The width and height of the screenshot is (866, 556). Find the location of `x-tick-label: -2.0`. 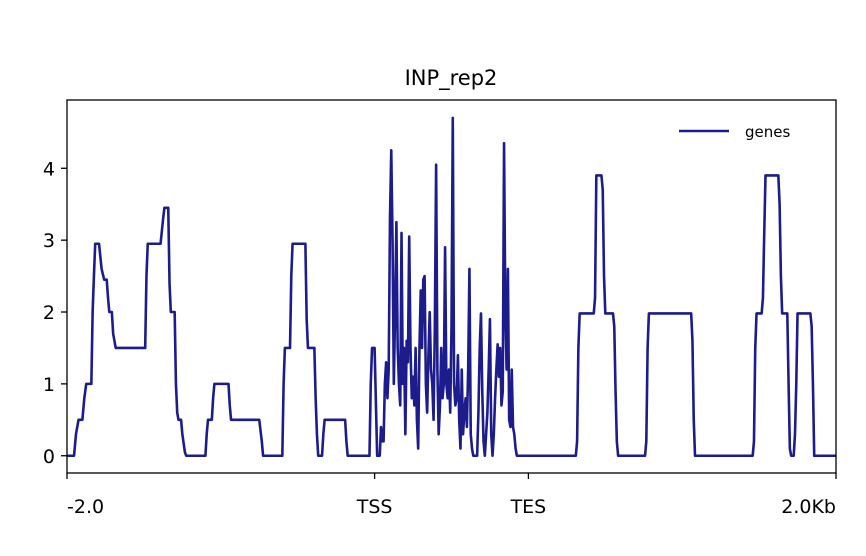

x-tick-label: -2.0 is located at coordinates (85, 507).